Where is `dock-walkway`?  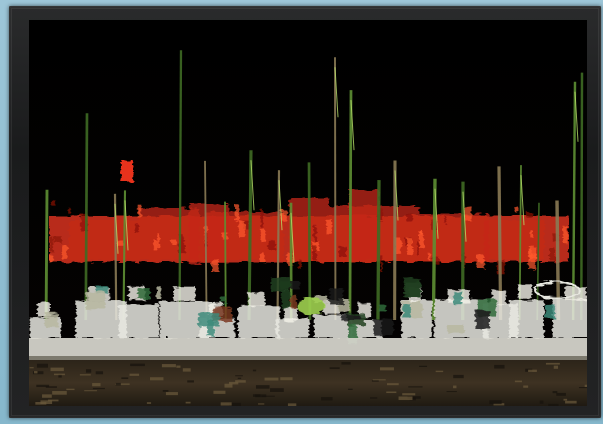
dock-walkway is located at coordinates (308, 349).